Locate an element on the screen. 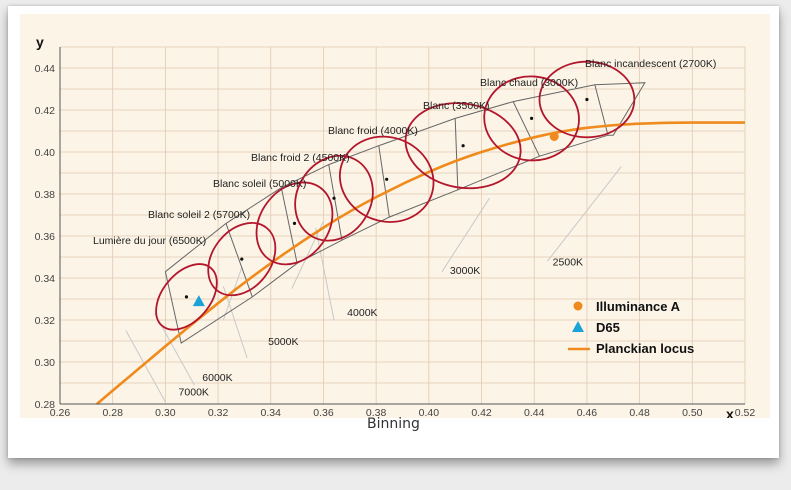  x-tick-label: 0.30 is located at coordinates (165, 412).